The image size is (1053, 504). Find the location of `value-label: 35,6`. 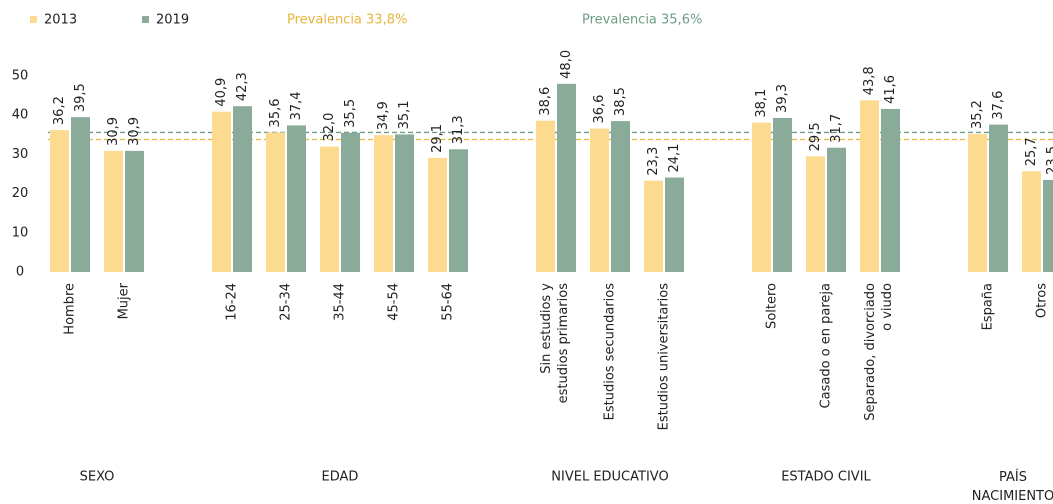

value-label: 35,6 is located at coordinates (275, 112).